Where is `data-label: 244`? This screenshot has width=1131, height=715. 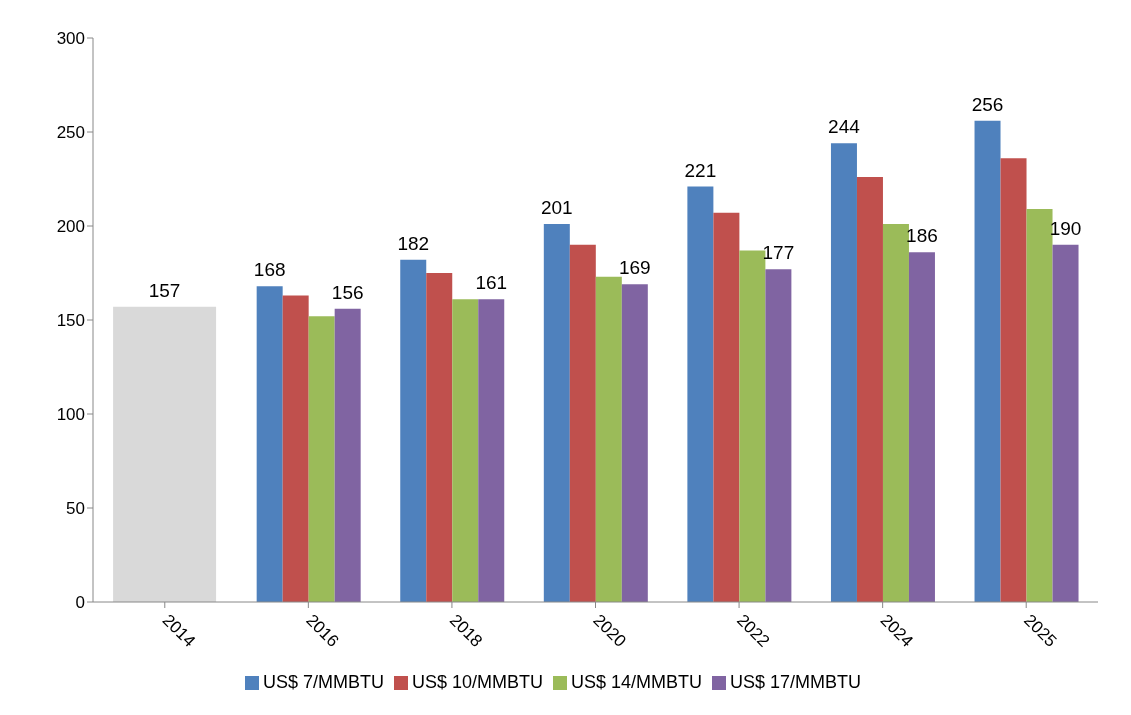
data-label: 244 is located at coordinates (844, 127).